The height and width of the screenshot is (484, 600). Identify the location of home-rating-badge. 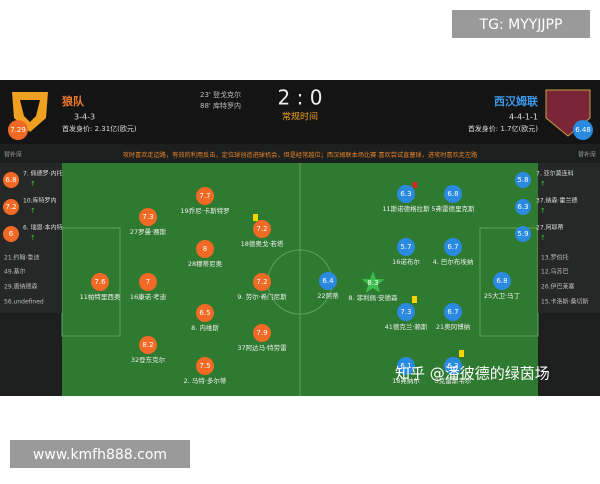
(18, 130).